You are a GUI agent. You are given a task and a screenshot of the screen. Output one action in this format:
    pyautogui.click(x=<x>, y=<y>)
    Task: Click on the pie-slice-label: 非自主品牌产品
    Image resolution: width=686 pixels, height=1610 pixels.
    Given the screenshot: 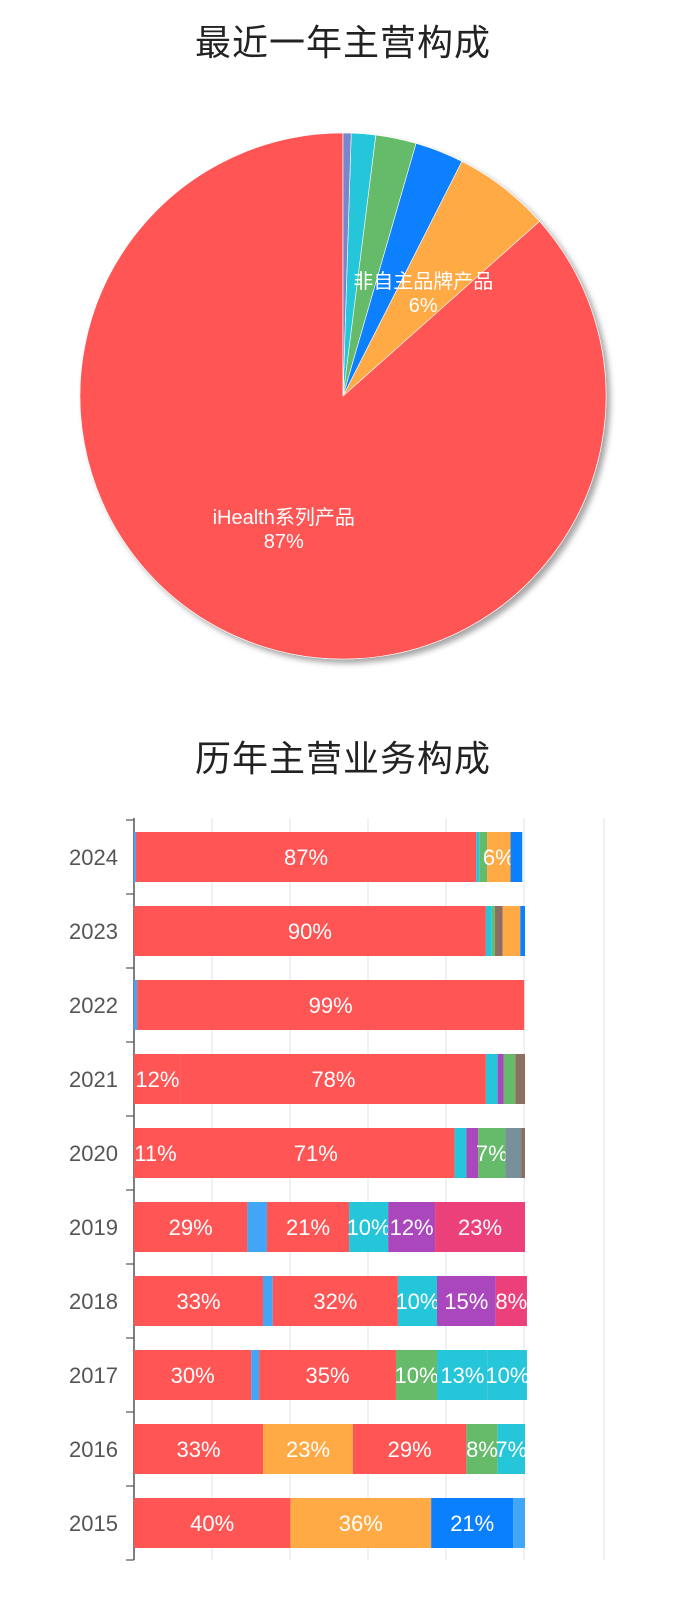 What is the action you would take?
    pyautogui.click(x=423, y=281)
    